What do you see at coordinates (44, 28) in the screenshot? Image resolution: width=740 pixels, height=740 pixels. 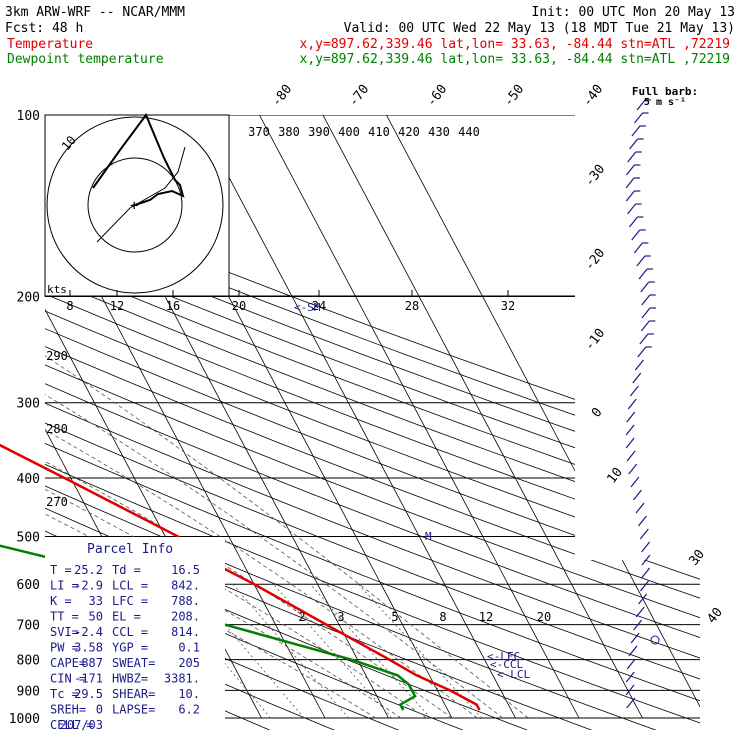 I see `forecast-hour: Fcst: 48 h` at bounding box center [44, 28].